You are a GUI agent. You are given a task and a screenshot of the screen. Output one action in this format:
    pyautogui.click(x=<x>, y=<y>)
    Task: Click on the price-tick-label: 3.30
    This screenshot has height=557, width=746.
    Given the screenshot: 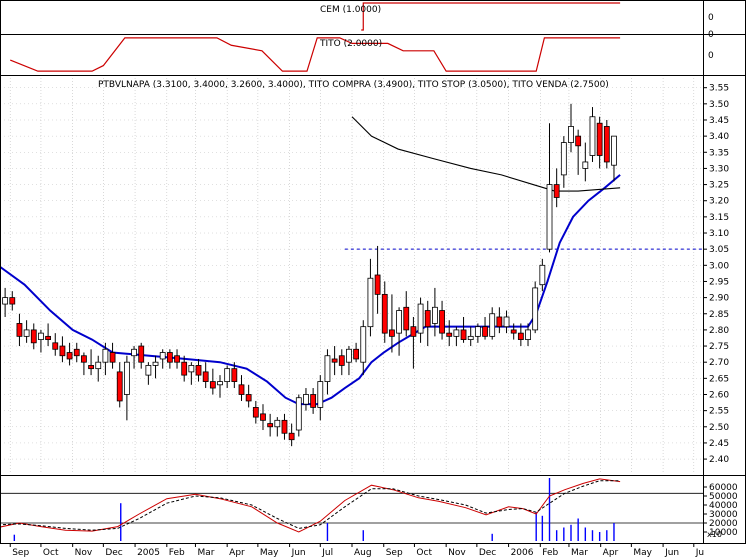 What is the action you would take?
    pyautogui.click(x=719, y=169)
    